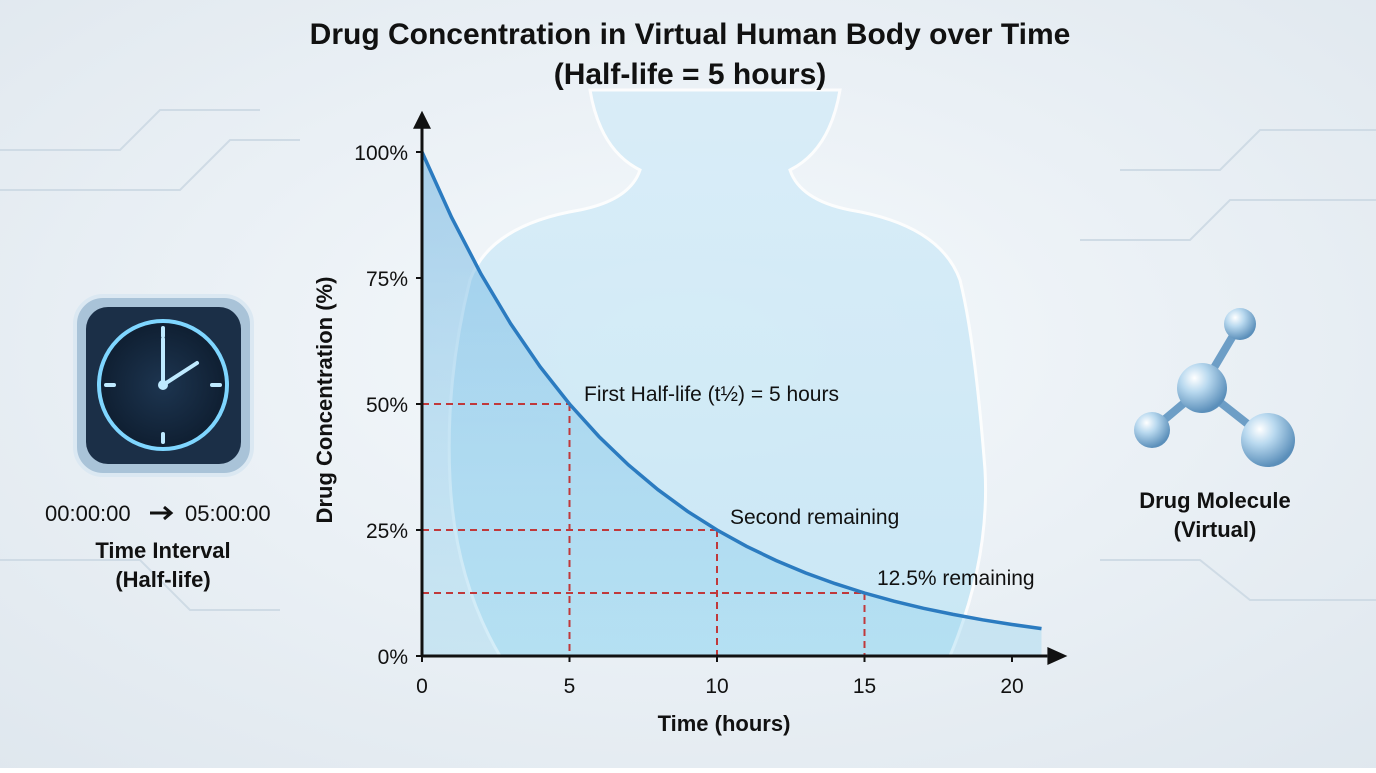  I want to click on arrow-icon, so click(162, 513).